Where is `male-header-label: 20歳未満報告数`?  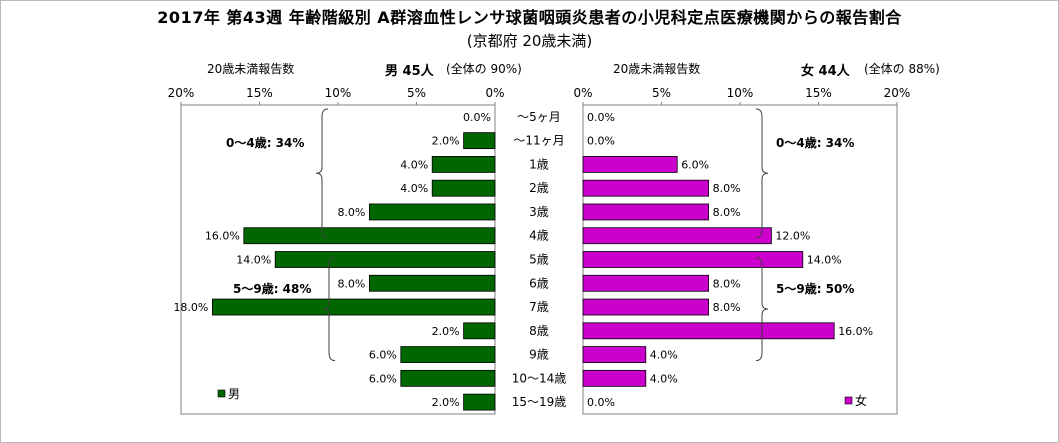
male-header-label: 20歳未満報告数 is located at coordinates (251, 69).